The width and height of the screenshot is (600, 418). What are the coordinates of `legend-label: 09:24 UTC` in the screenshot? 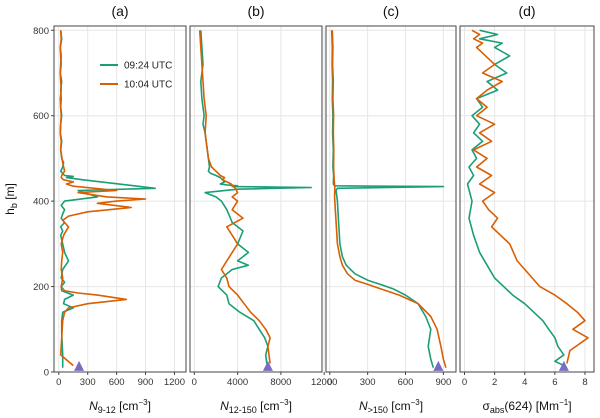 It's located at (148, 66).